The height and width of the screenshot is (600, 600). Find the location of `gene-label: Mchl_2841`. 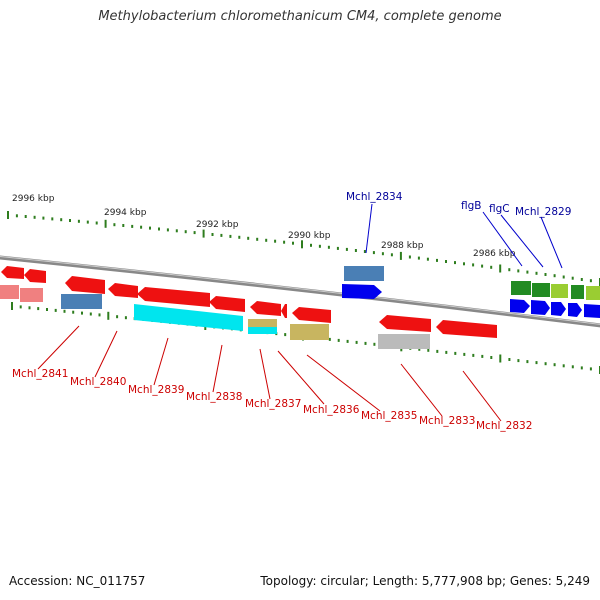

gene-label: Mchl_2841 is located at coordinates (40, 374).